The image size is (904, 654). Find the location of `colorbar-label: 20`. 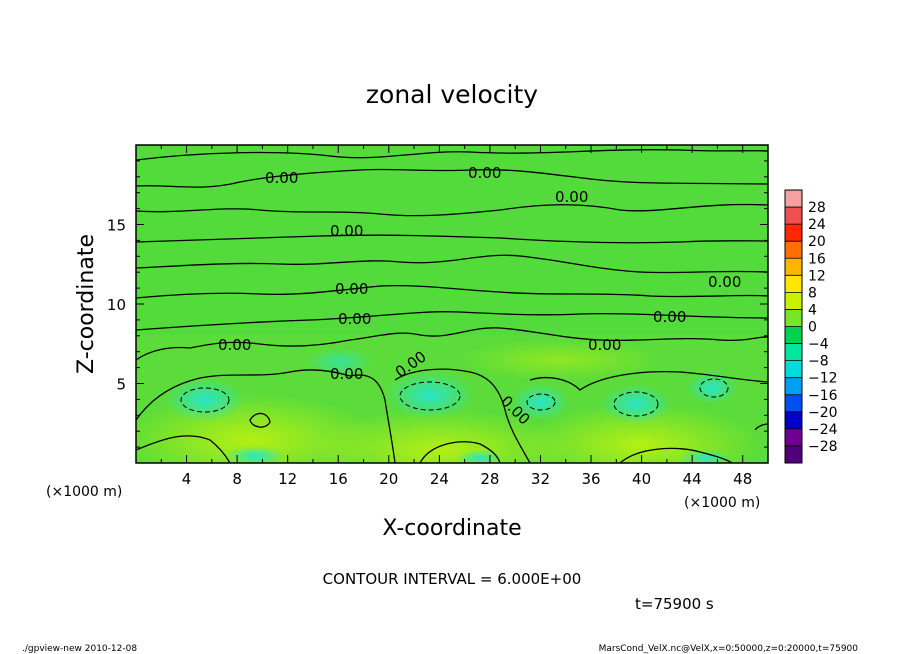

colorbar-label: 20 is located at coordinates (817, 242).